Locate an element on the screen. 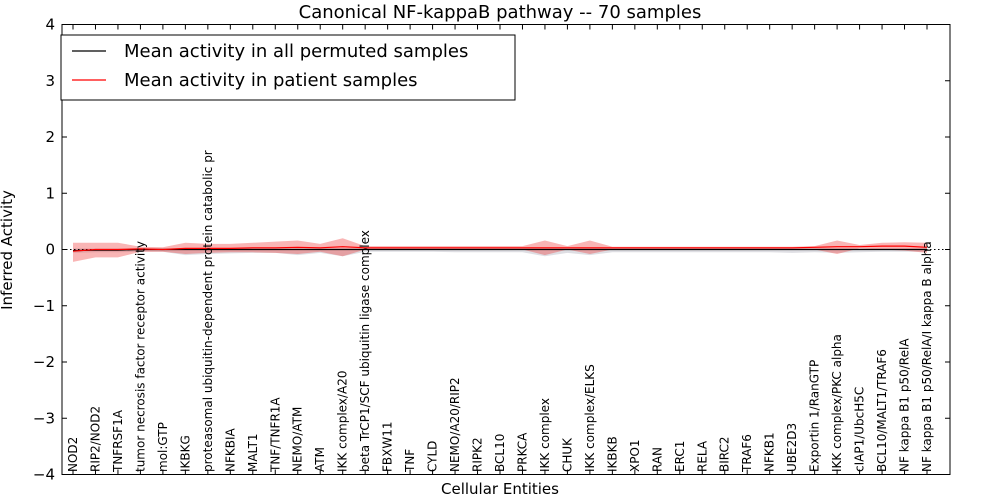 Image resolution: width=1000 pixels, height=500 pixels. category-label: CYLD is located at coordinates (433, 456).